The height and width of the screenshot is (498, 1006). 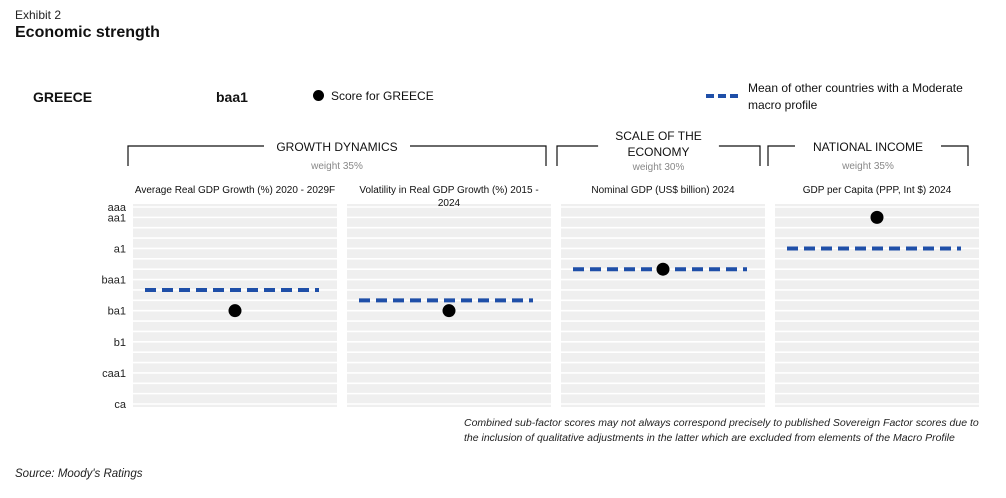 What do you see at coordinates (658, 167) in the screenshot?
I see `group-weight: weight 30%` at bounding box center [658, 167].